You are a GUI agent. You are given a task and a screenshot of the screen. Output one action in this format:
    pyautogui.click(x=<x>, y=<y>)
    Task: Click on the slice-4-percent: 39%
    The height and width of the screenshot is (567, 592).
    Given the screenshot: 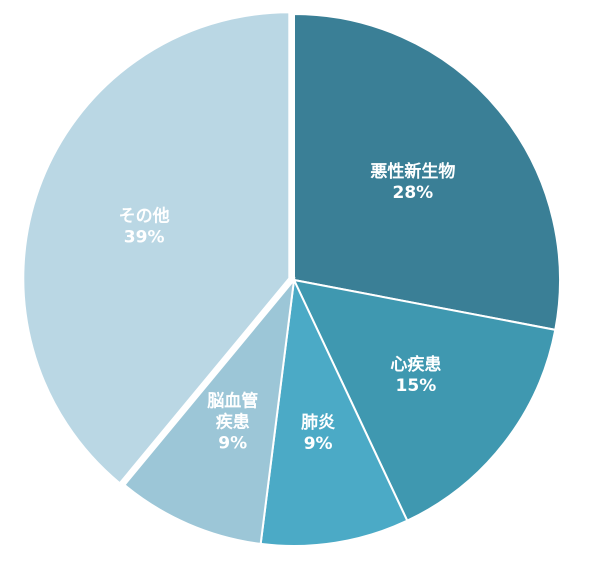 What is the action you would take?
    pyautogui.click(x=144, y=238)
    